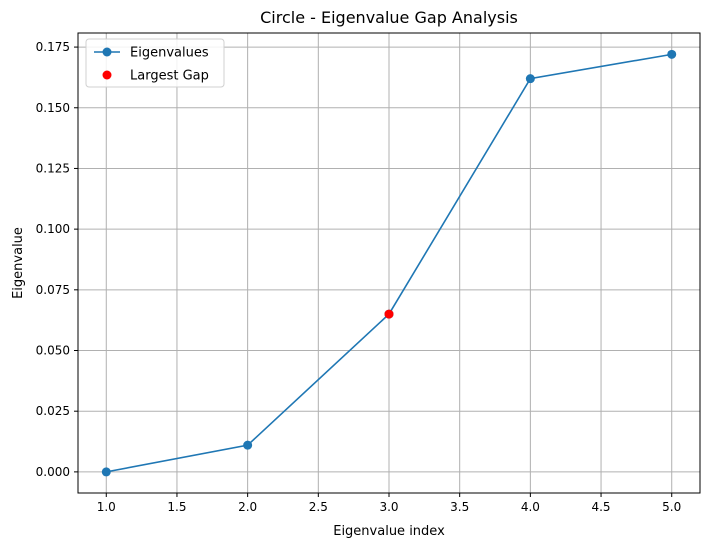  Describe the element at coordinates (53, 108) in the screenshot. I see `y-tick-label: 0.150` at that location.